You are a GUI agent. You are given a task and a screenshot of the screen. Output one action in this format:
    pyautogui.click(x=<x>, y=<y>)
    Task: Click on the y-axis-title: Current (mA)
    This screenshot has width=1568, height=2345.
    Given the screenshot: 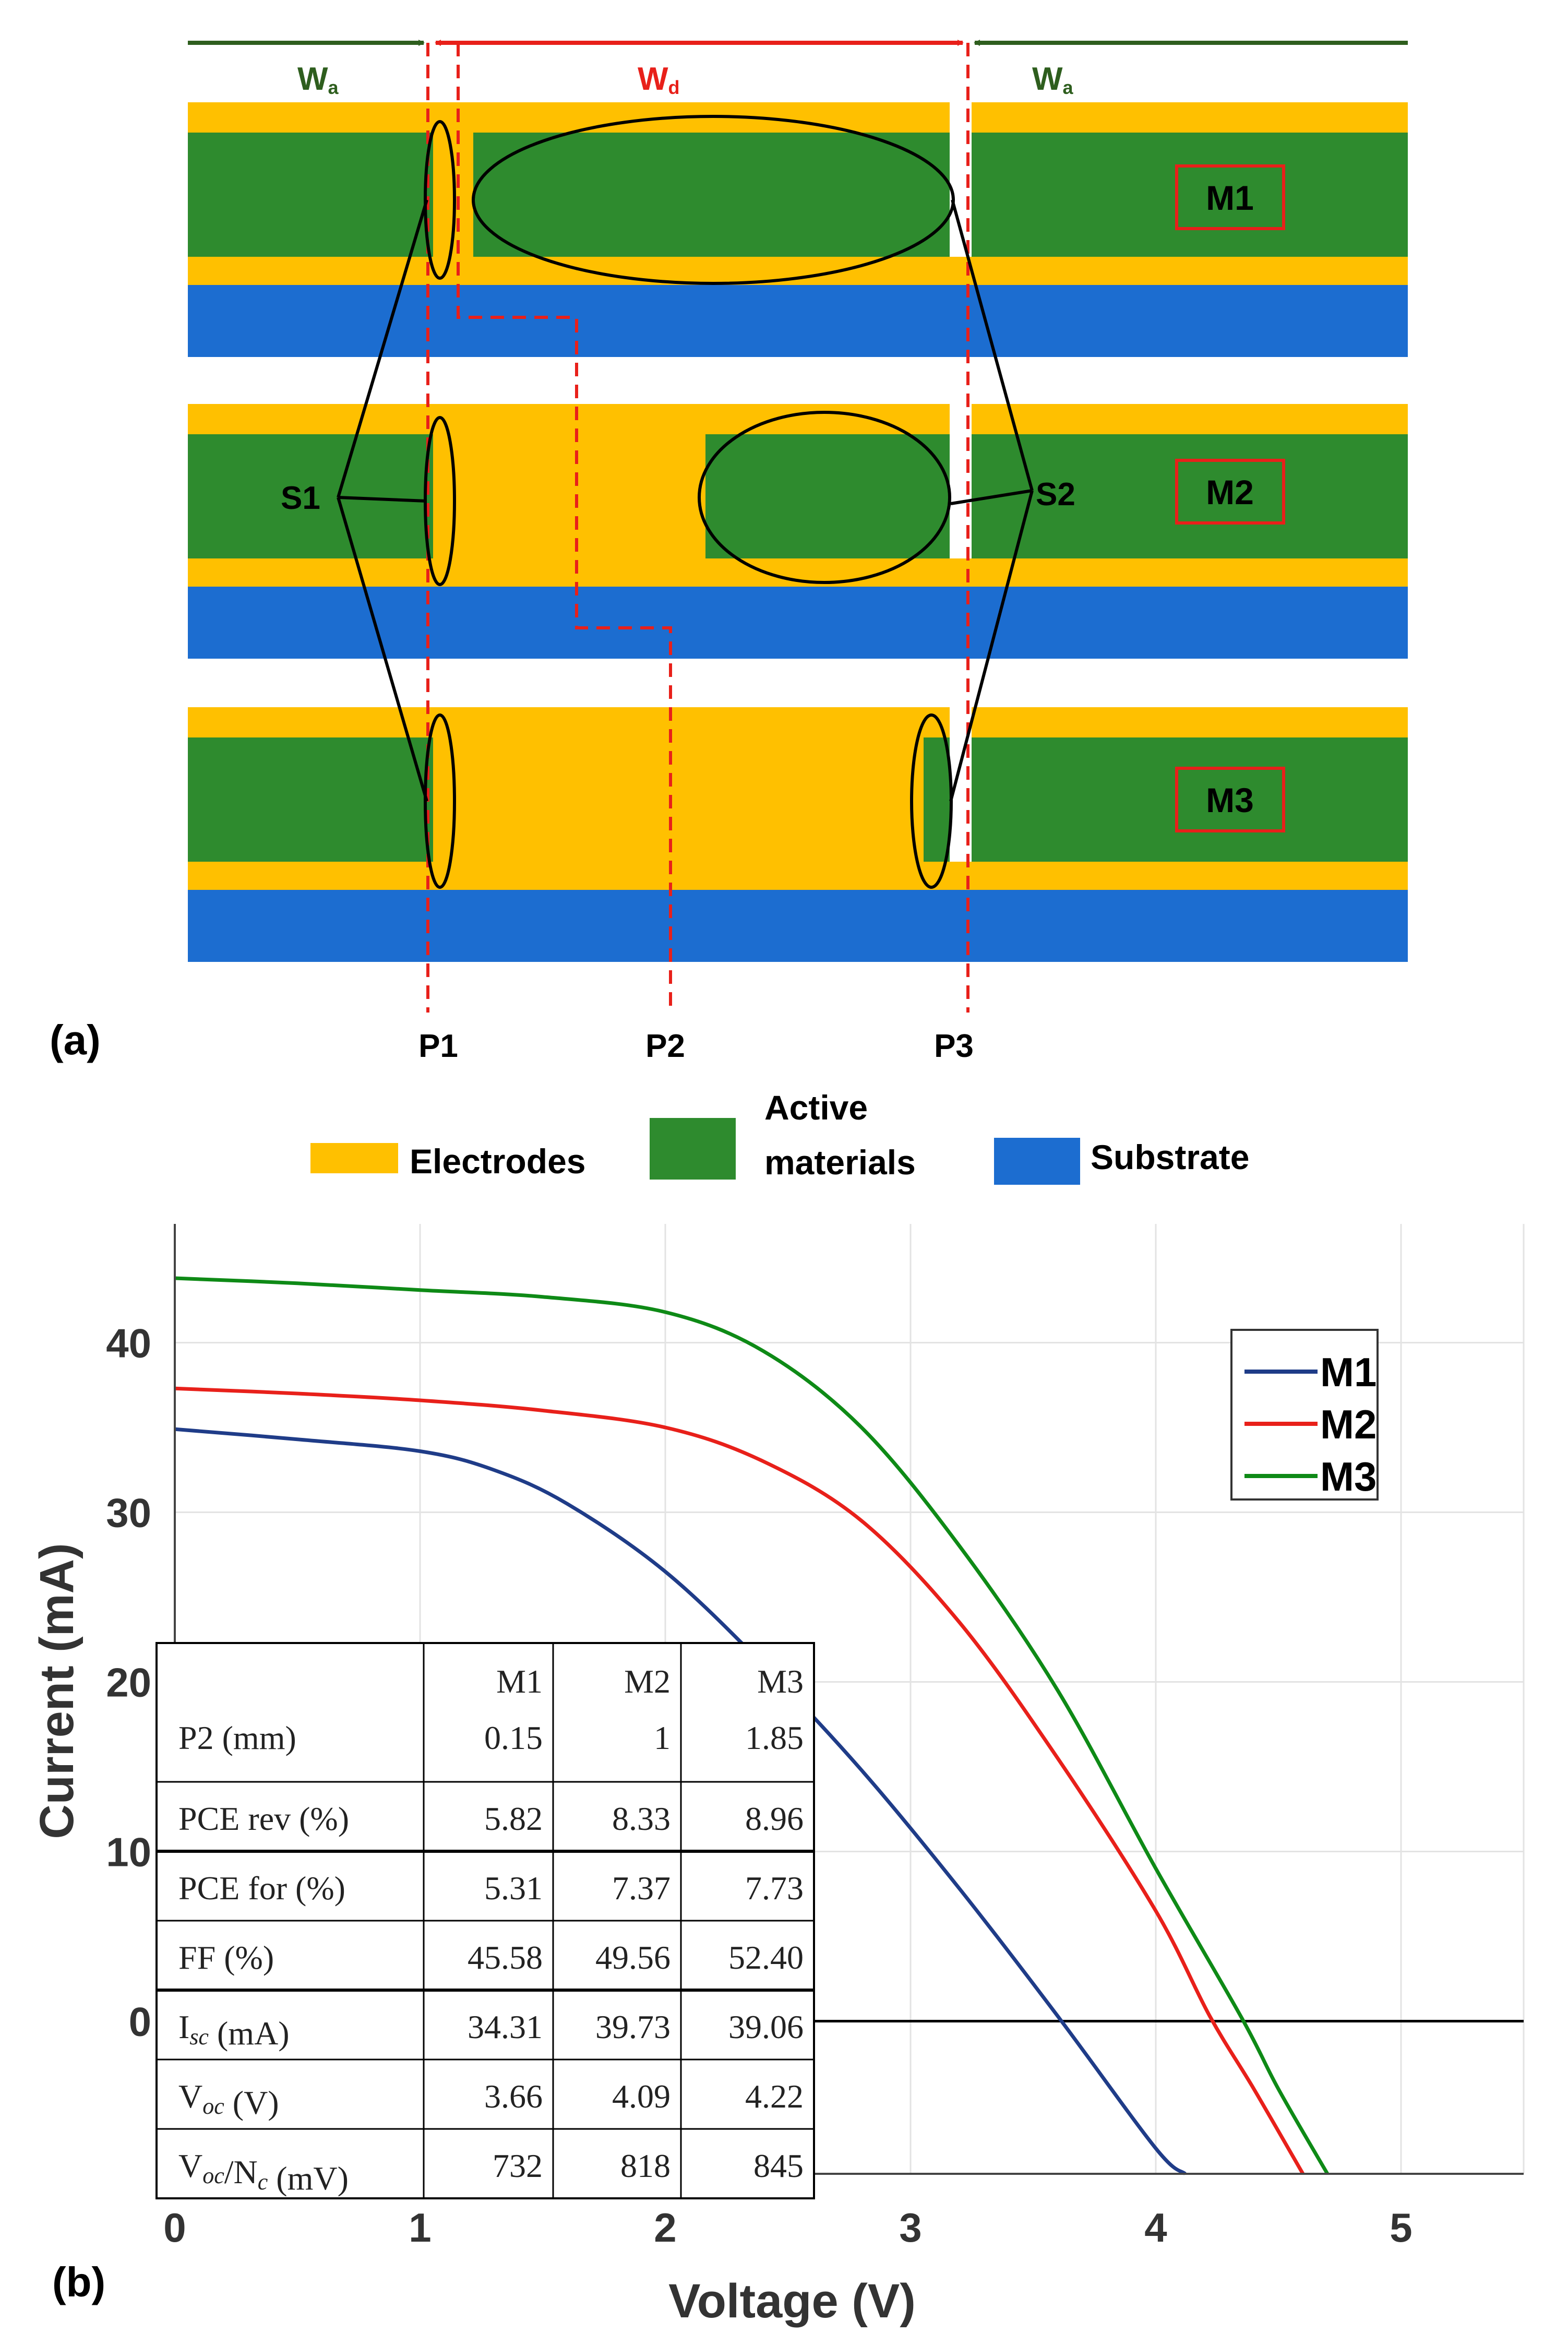 What is the action you would take?
    pyautogui.click(x=56, y=1691)
    